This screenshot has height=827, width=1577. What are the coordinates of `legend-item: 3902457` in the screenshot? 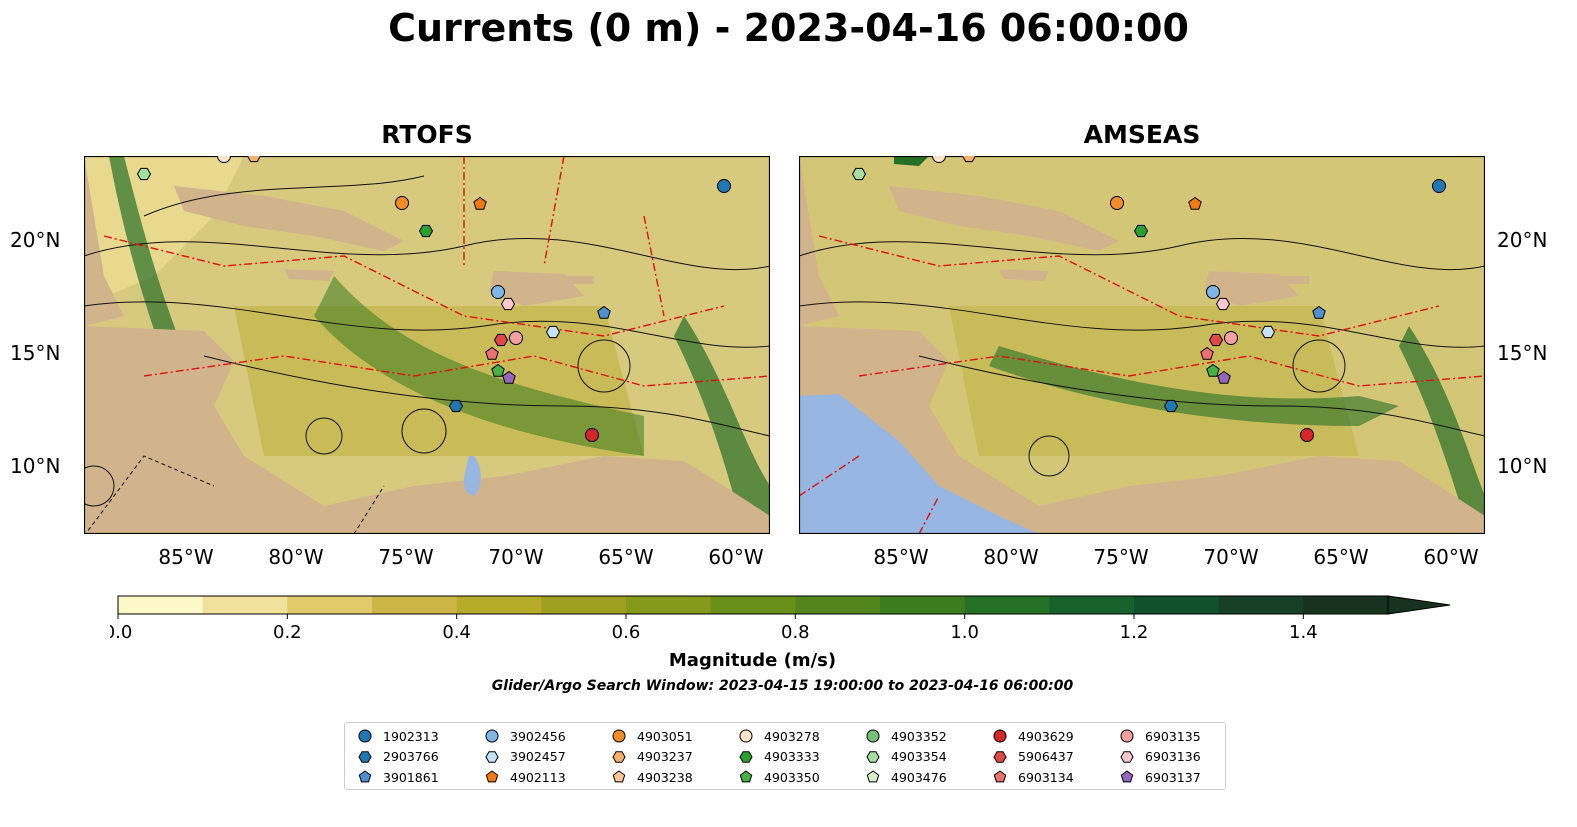 It's located at (525, 757).